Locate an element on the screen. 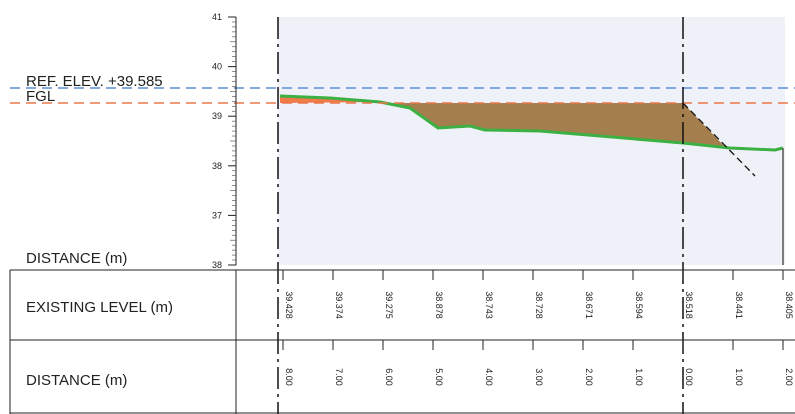 The height and width of the screenshot is (414, 795). table-cell: 0.00 is located at coordinates (689, 377).